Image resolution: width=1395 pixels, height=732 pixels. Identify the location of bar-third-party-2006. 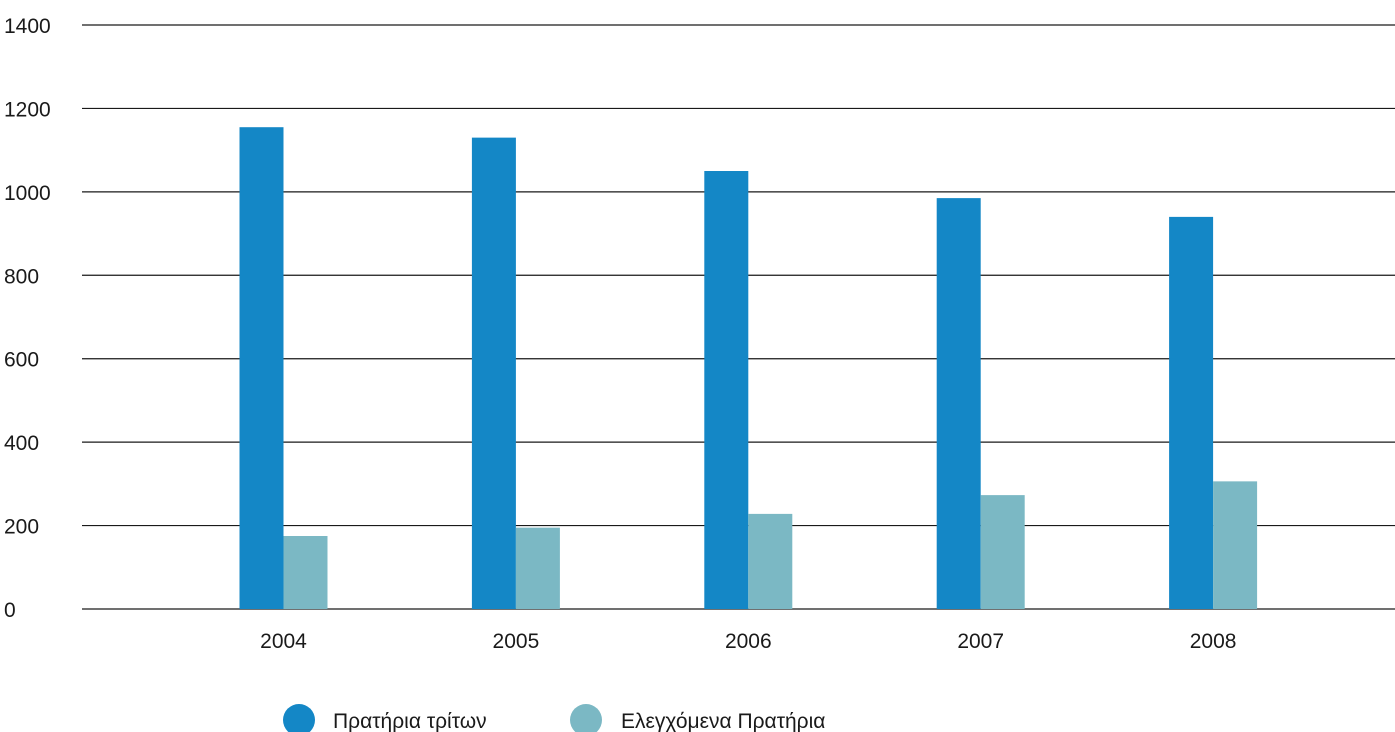
(726, 390).